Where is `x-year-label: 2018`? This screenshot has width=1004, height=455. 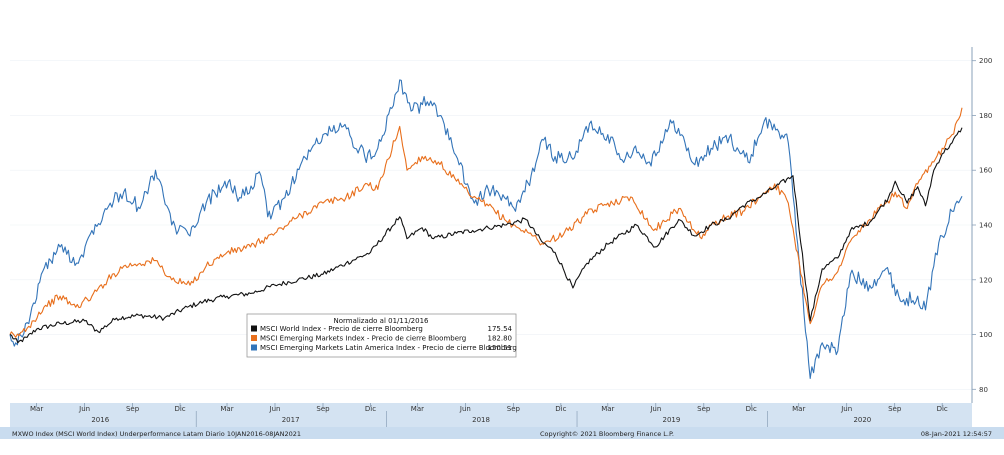 x-year-label: 2018 is located at coordinates (481, 420).